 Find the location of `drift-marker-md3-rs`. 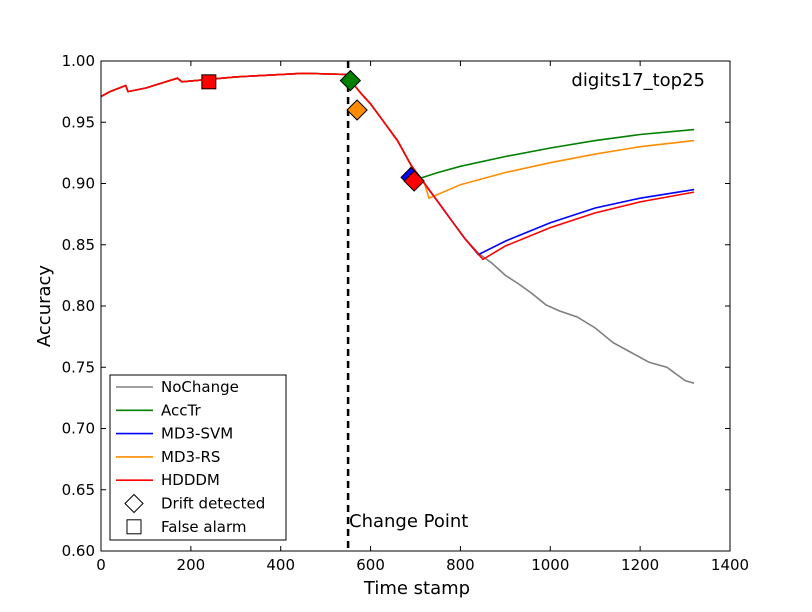

drift-marker-md3-rs is located at coordinates (357, 110).